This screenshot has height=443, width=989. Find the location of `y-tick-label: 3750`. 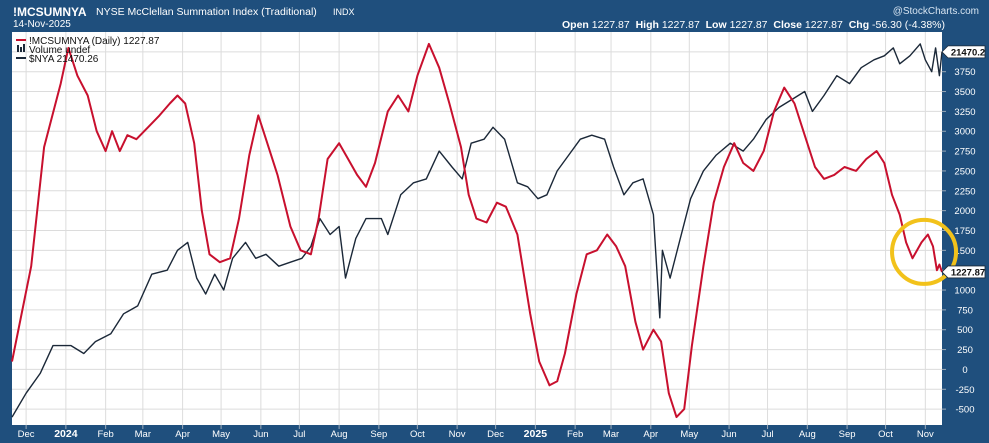

y-tick-label: 3750 is located at coordinates (964, 72).